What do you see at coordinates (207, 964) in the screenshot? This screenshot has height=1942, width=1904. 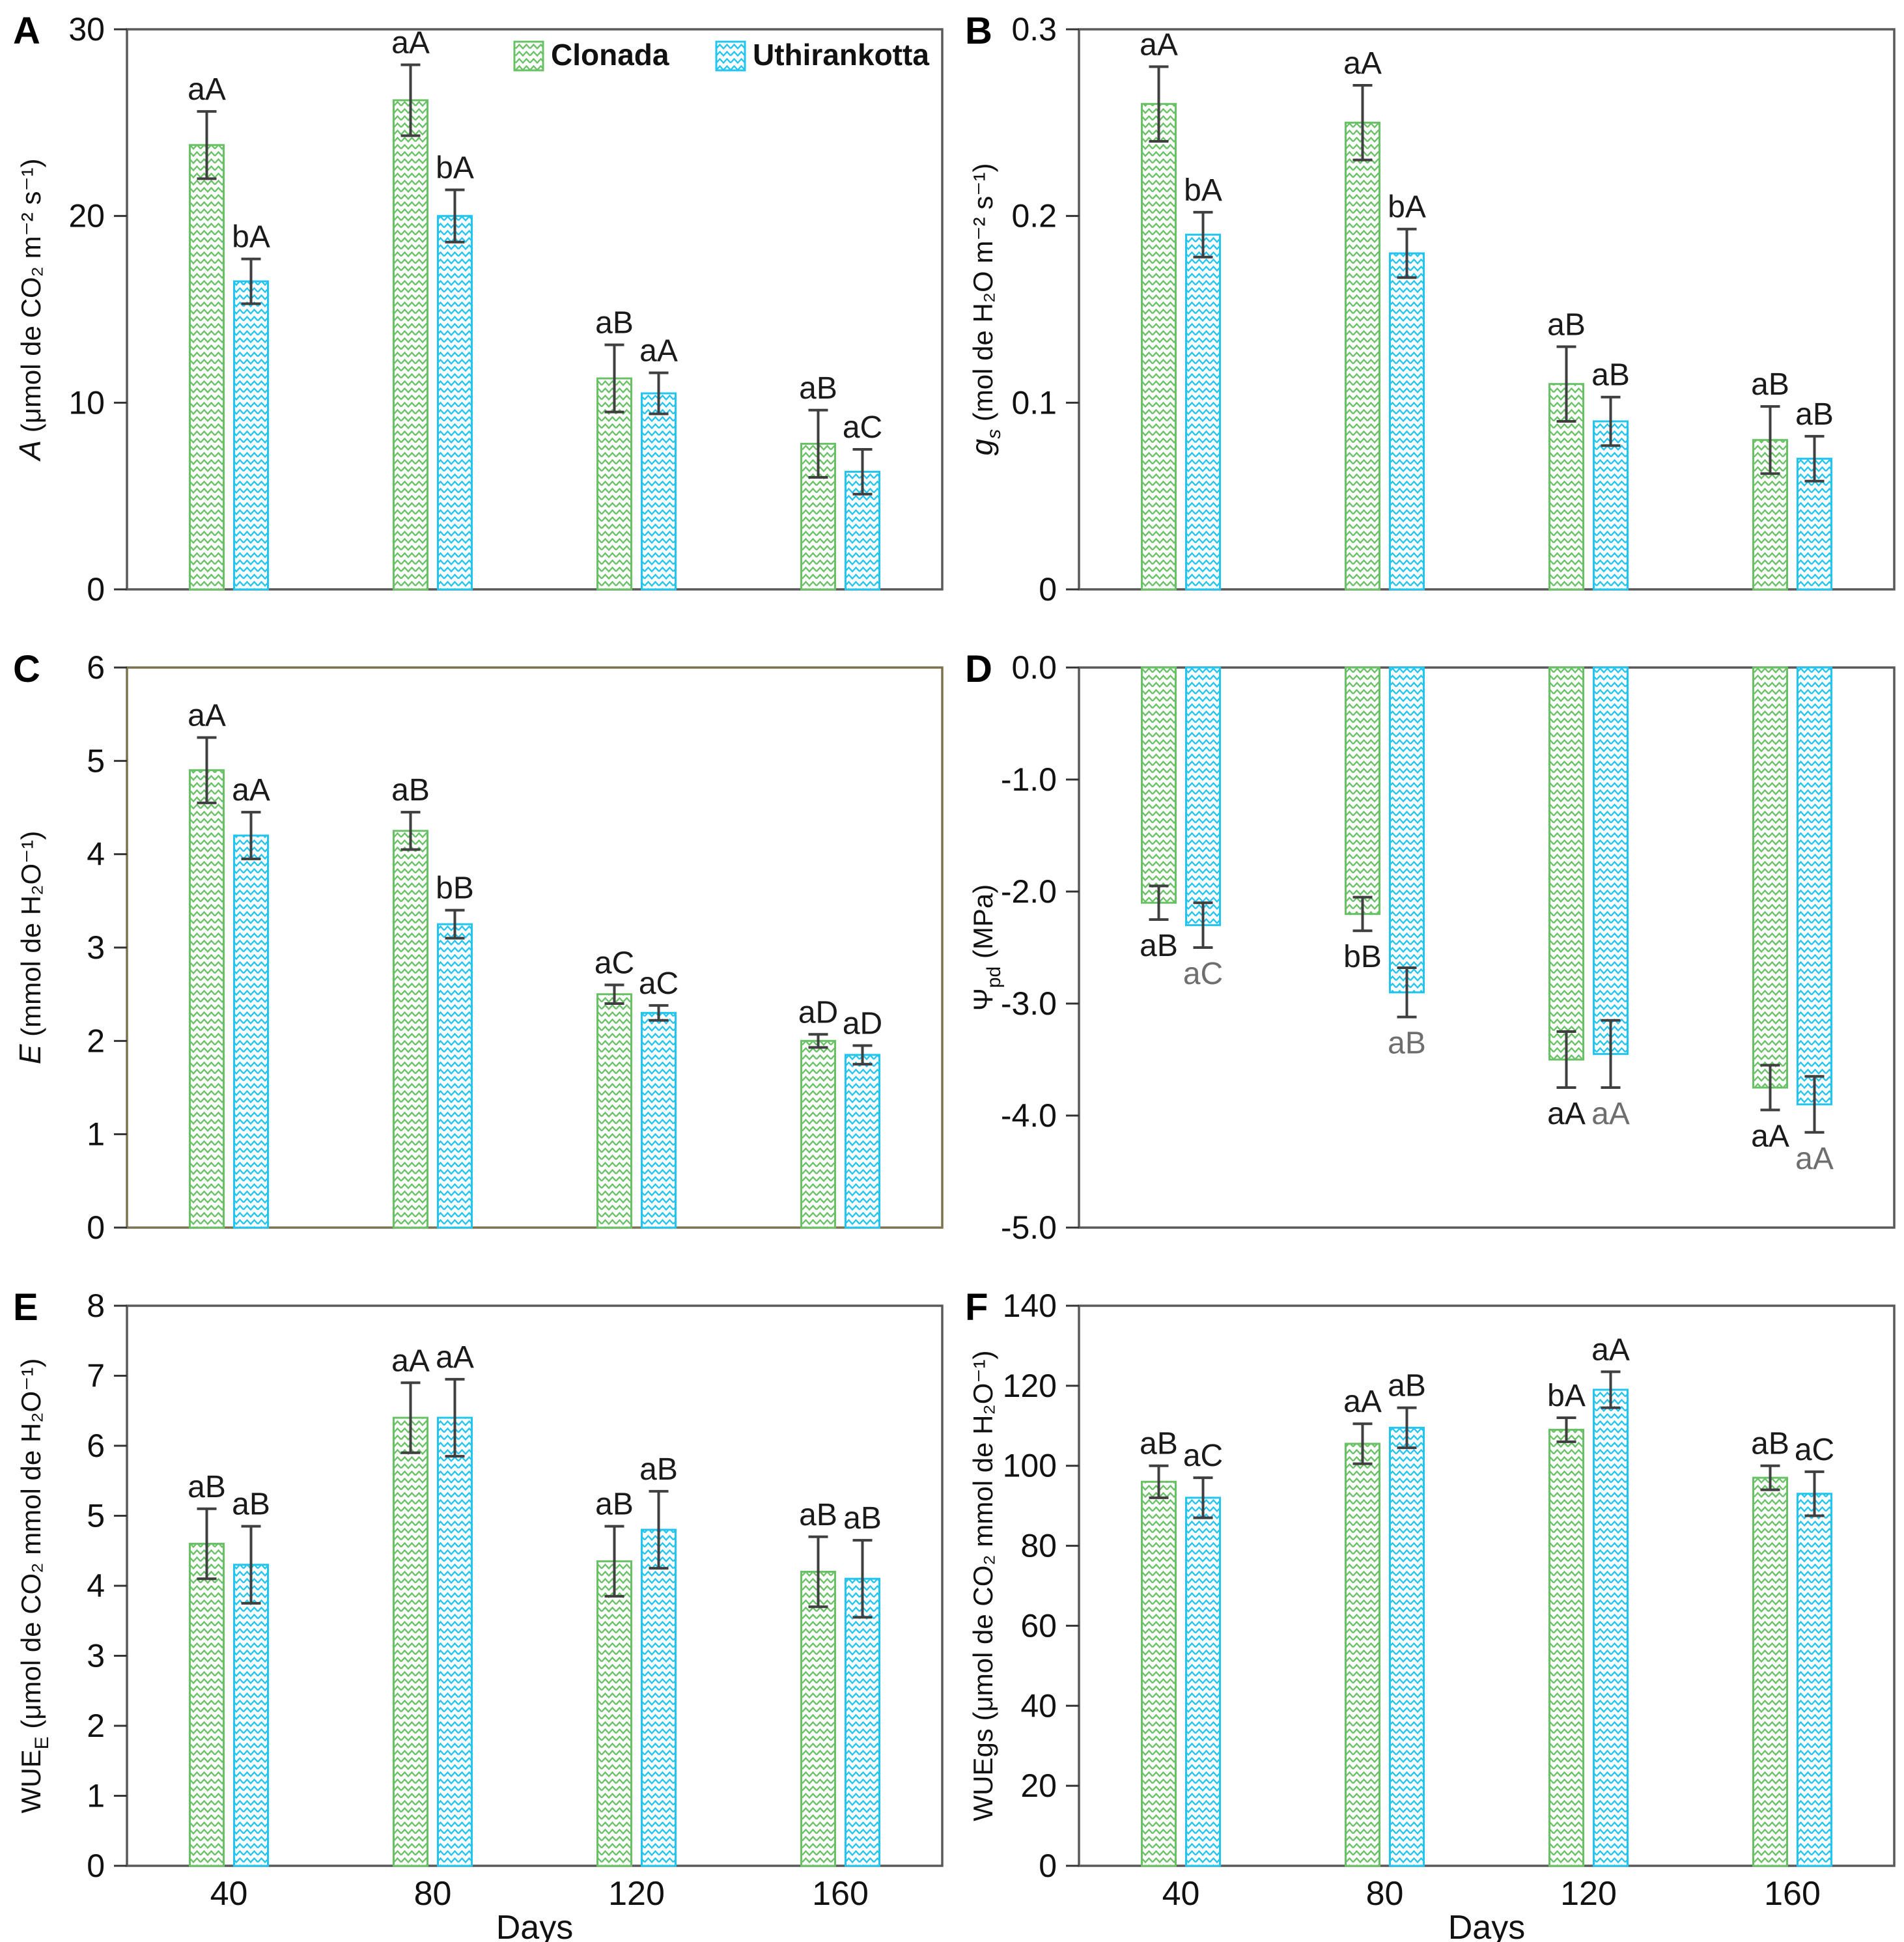 I see `bar-clonada-day40: aA` at bounding box center [207, 964].